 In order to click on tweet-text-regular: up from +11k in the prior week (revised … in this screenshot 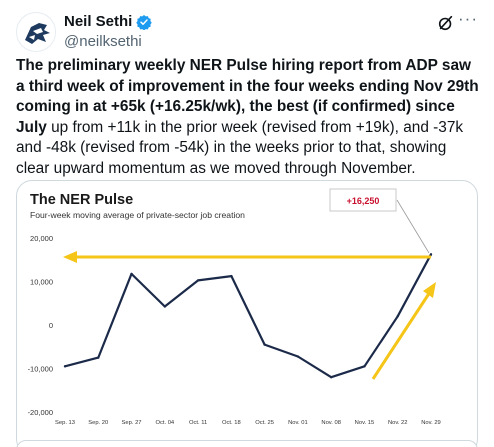, I will do `click(240, 147)`.